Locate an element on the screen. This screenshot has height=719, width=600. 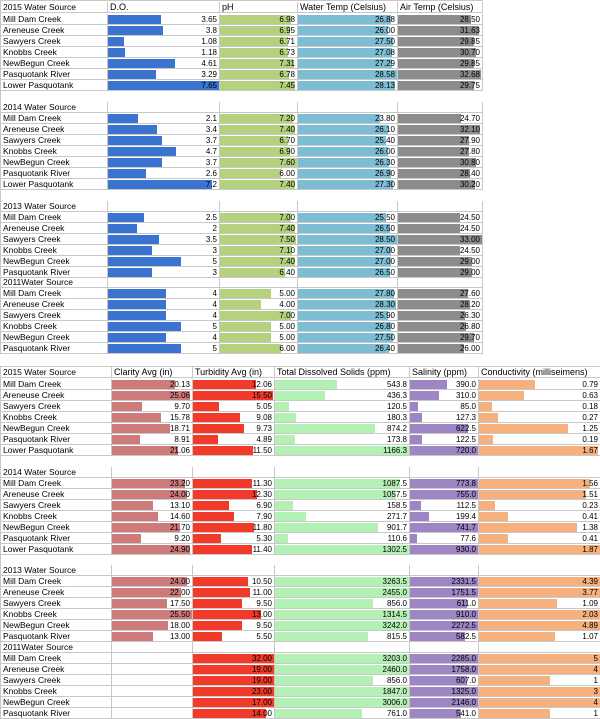
data-cell: 9.73 is located at coordinates (234, 428).